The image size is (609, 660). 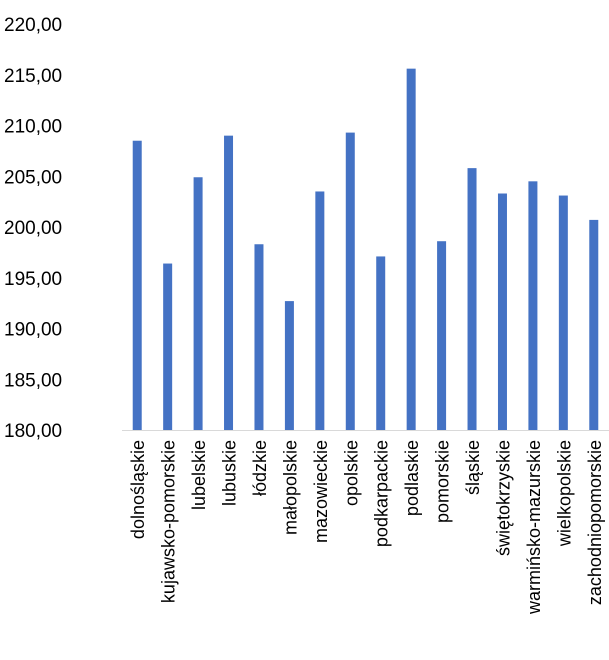 What do you see at coordinates (290, 487) in the screenshot?
I see `x-tick-label: małopolskie` at bounding box center [290, 487].